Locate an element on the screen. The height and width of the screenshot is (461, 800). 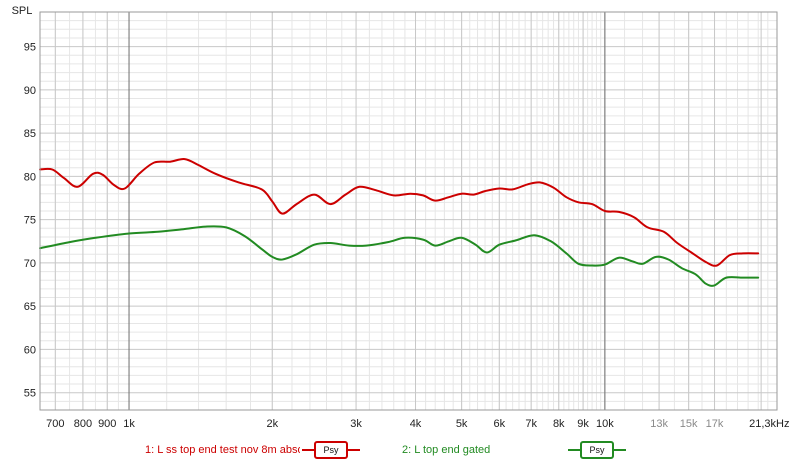
legend-label-2: 2: L top end gated is located at coordinates (446, 450).